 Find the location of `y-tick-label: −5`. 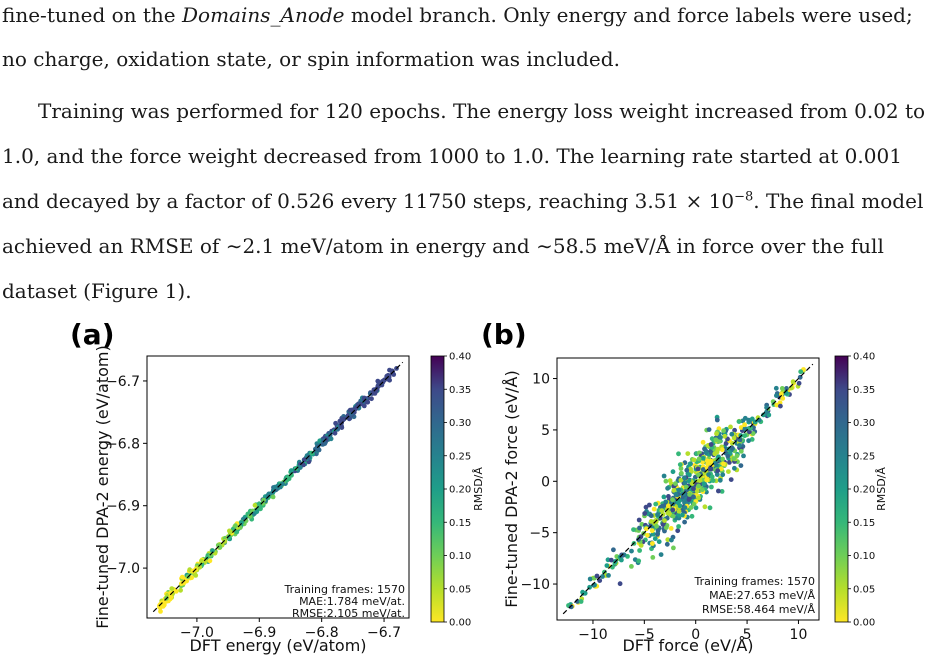

y-tick-label: −5 is located at coordinates (539, 534).